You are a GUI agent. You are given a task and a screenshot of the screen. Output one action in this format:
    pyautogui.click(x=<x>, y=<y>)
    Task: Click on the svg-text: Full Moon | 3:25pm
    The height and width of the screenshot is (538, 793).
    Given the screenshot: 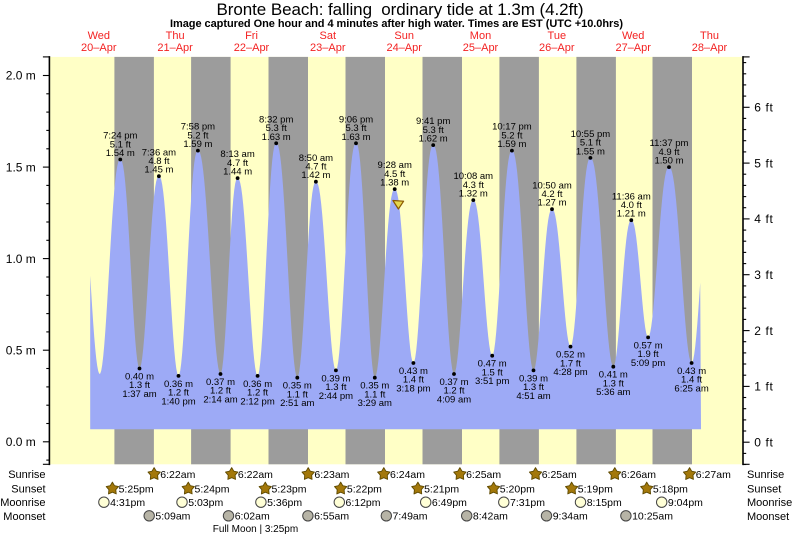 What is the action you would take?
    pyautogui.click(x=255, y=529)
    